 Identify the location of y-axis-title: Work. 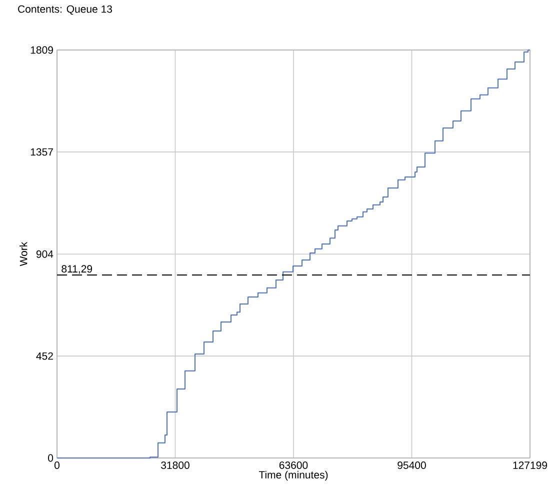
(24, 254).